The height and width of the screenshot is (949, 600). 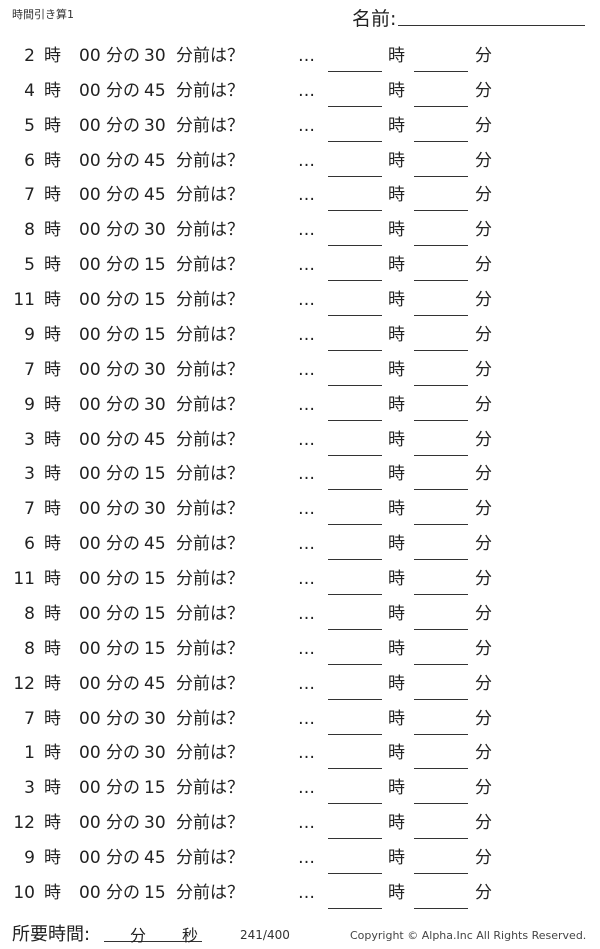 I want to click on problem-row: 2 時 00 分の 30 分前は？… 時分, so click(x=300, y=56).